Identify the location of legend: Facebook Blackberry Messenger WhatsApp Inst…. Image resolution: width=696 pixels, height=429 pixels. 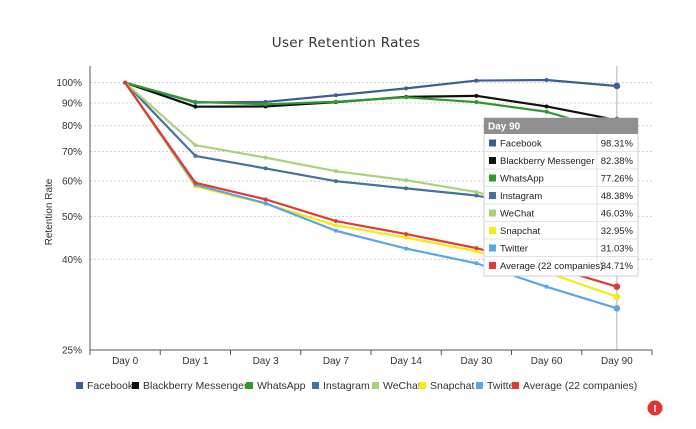
(356, 386).